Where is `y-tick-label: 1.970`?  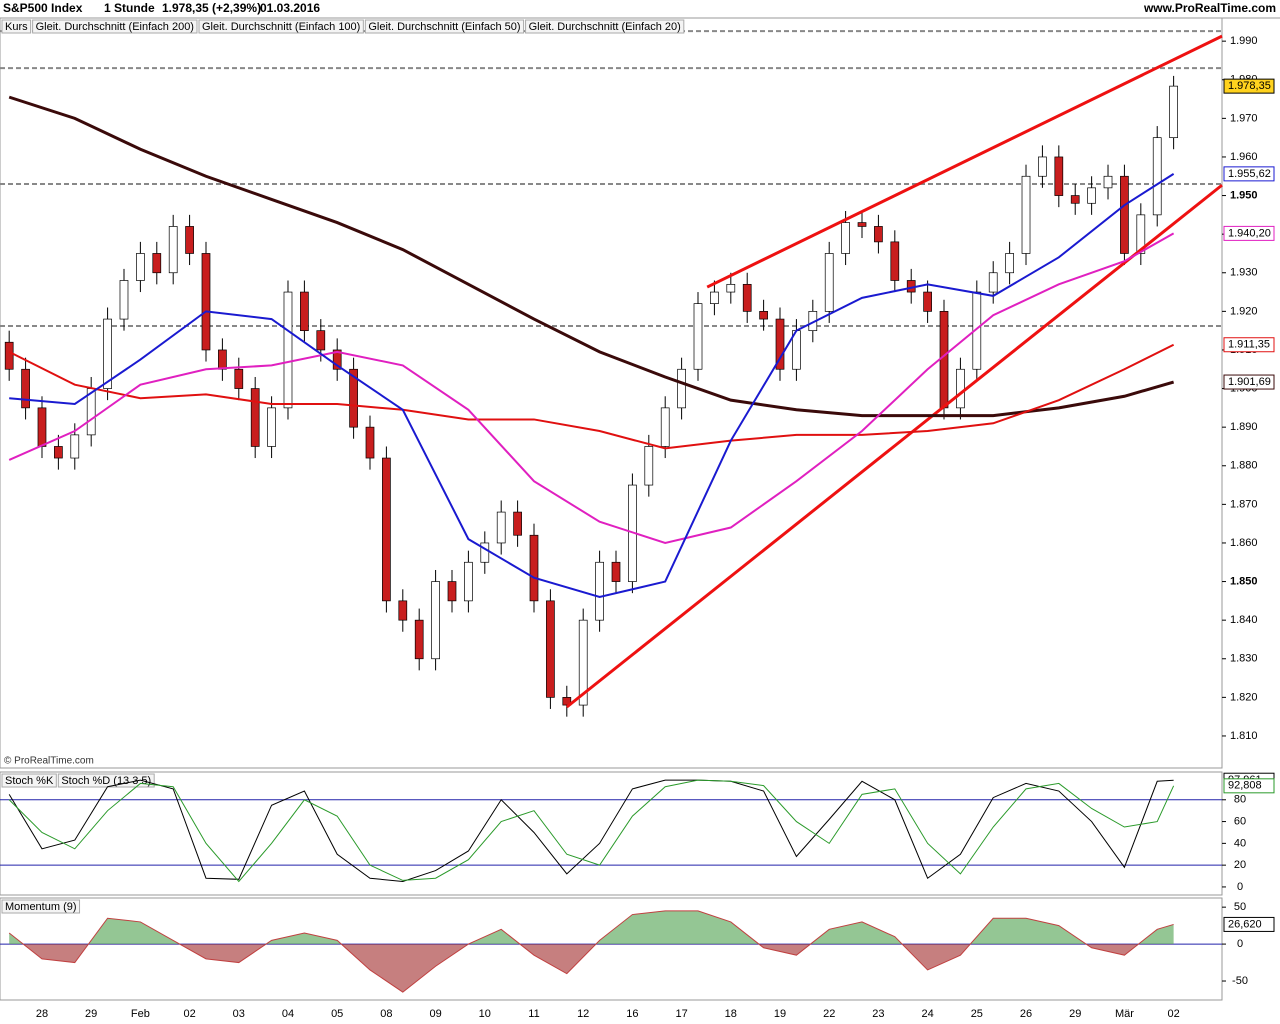
y-tick-label: 1.970 is located at coordinates (1244, 118).